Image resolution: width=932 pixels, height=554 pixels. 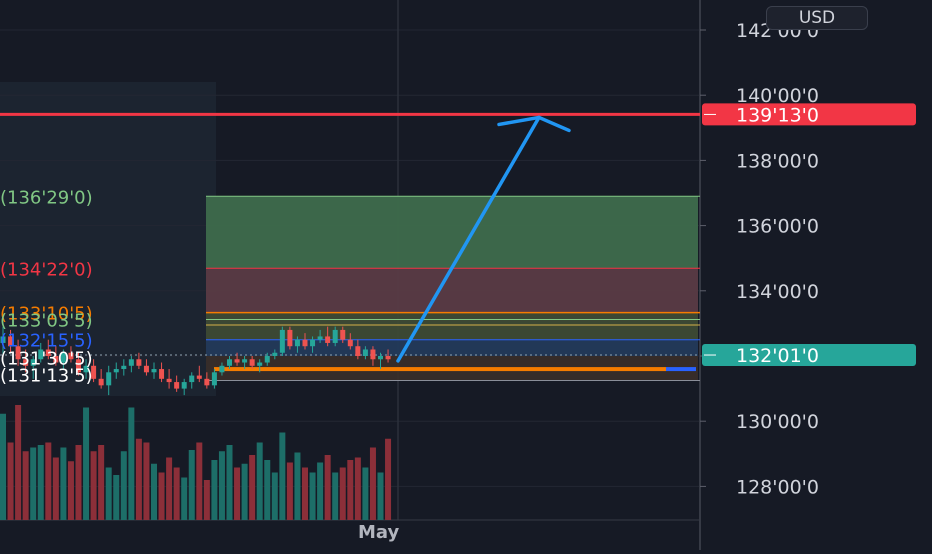 What do you see at coordinates (777, 96) in the screenshot?
I see `y-tick-label-1: 140'00'0` at bounding box center [777, 96].